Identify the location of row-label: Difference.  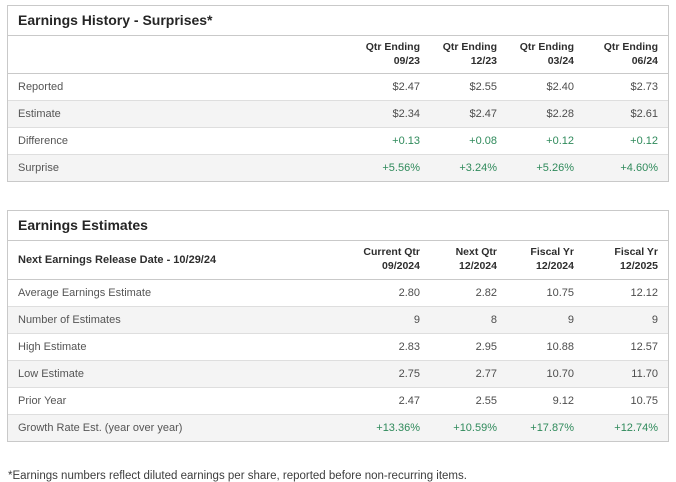
(177, 141).